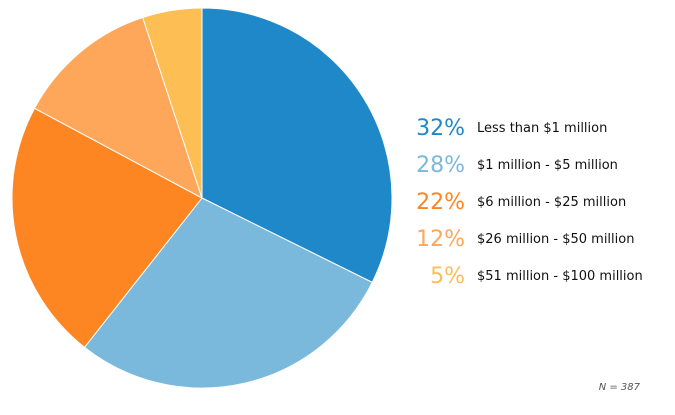  Describe the element at coordinates (542, 128) in the screenshot. I see `legend-label: Less than $1 million` at that location.